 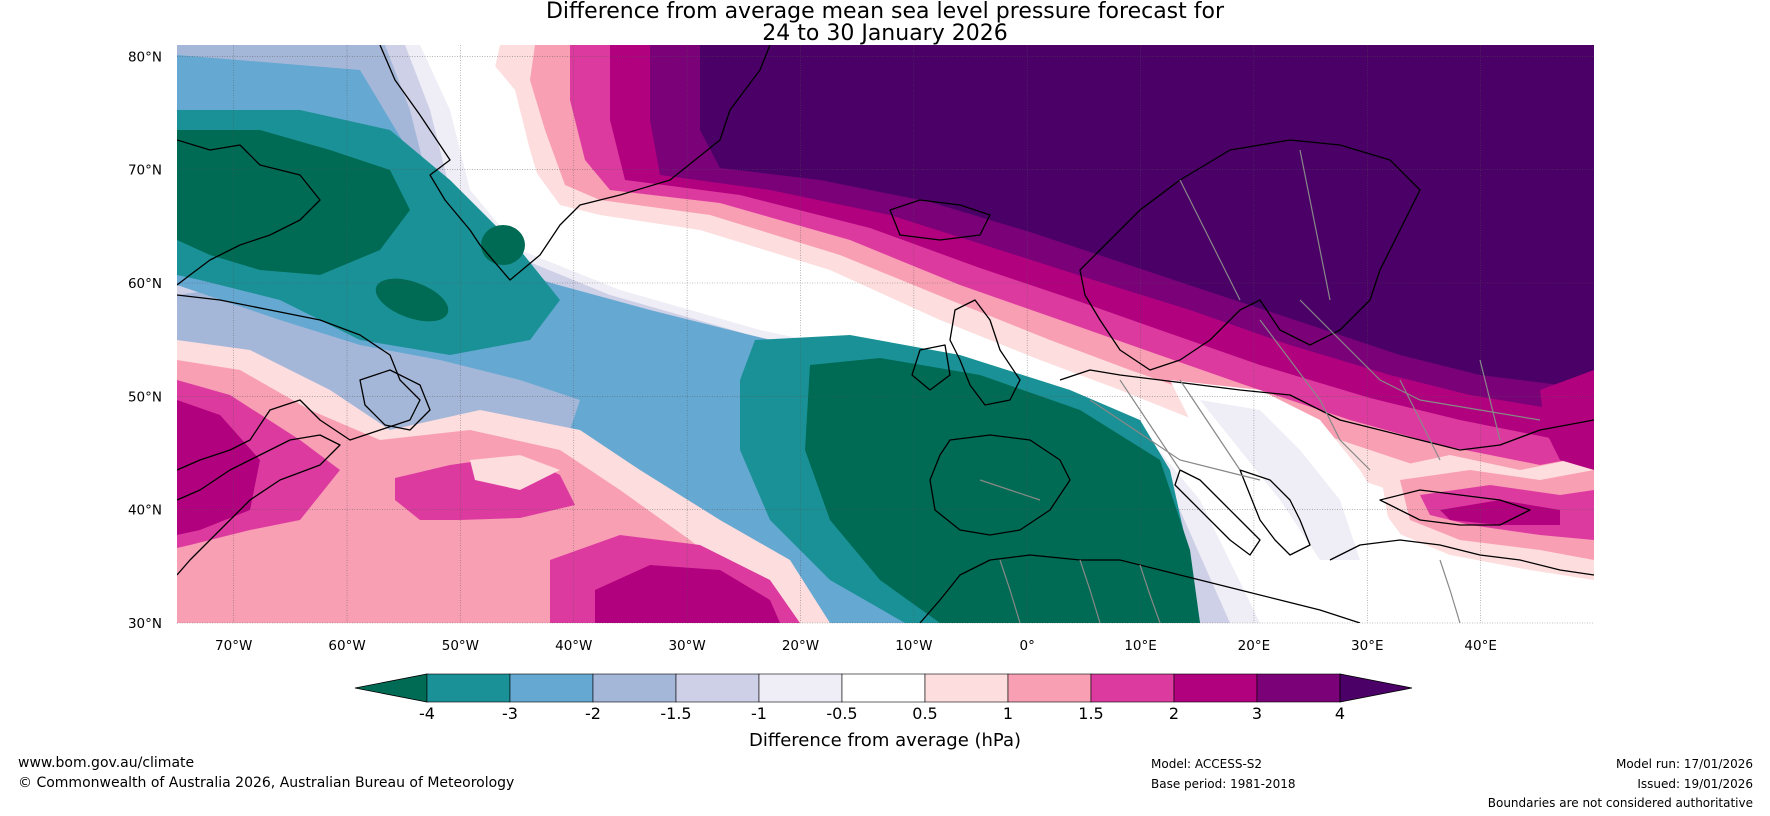 What do you see at coordinates (145, 511) in the screenshot?
I see `latitude-tick-label: 40°N` at bounding box center [145, 511].